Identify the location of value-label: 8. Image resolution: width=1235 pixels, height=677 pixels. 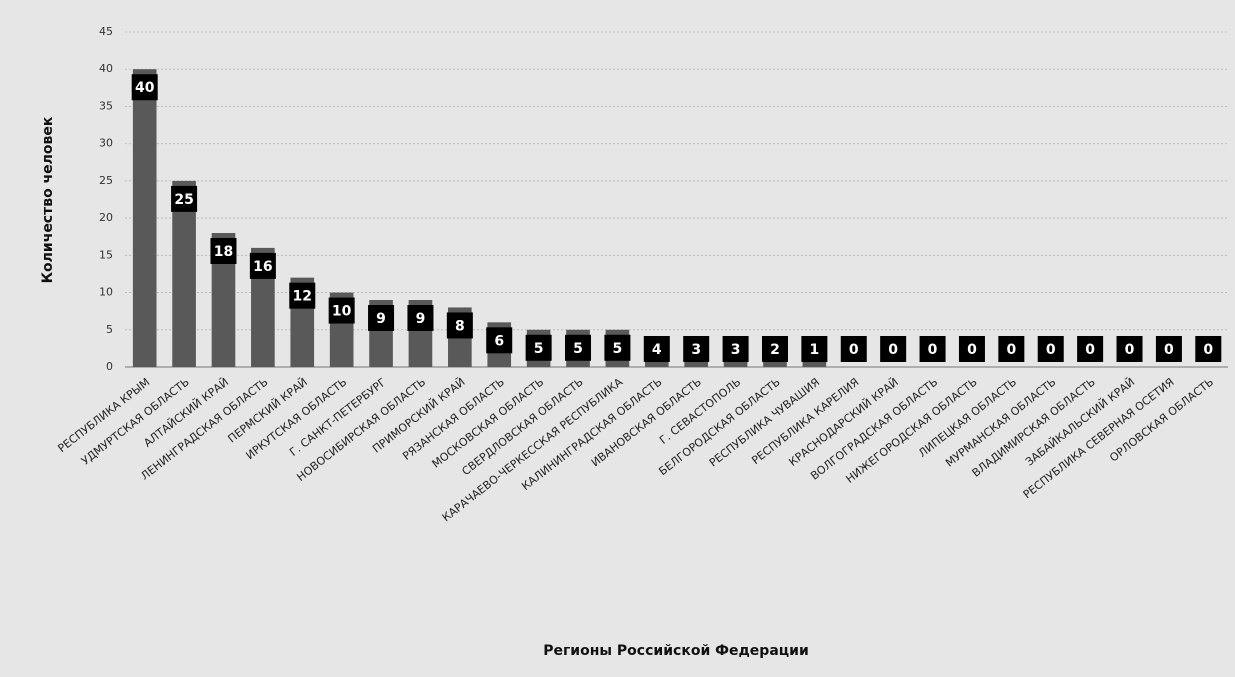
(460, 326).